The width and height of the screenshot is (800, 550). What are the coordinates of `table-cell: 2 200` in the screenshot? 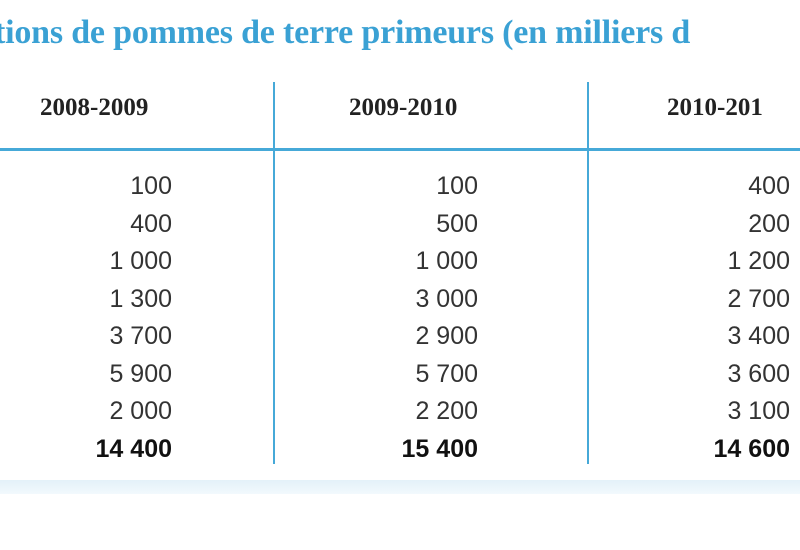 It's located at (446, 411).